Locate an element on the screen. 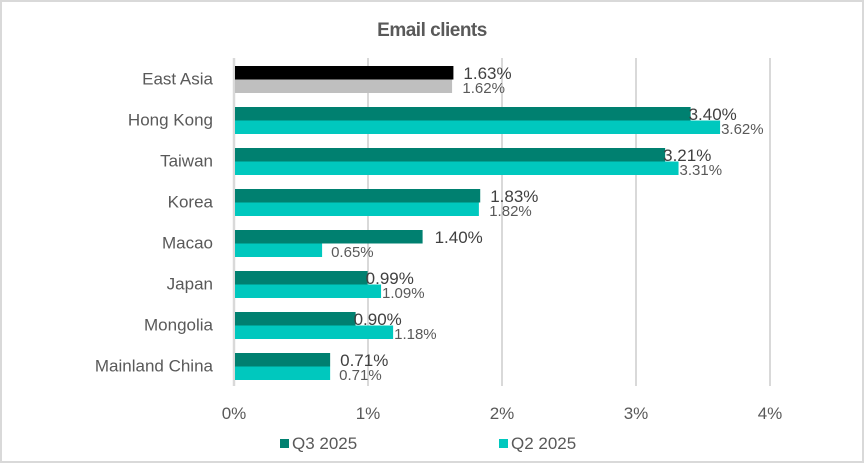  category-label: Hong Kong is located at coordinates (170, 120).